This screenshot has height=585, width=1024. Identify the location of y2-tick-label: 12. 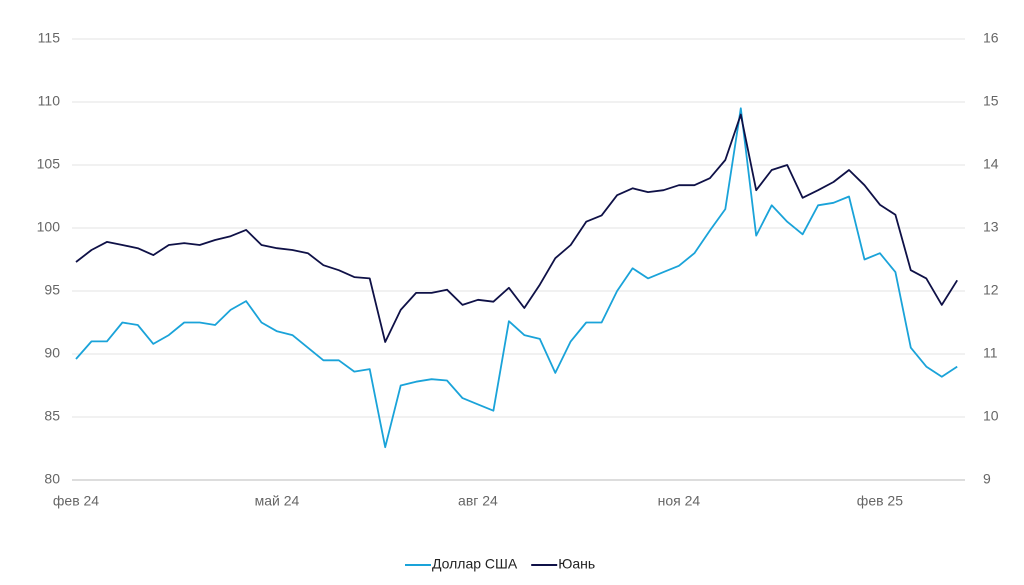
(991, 290).